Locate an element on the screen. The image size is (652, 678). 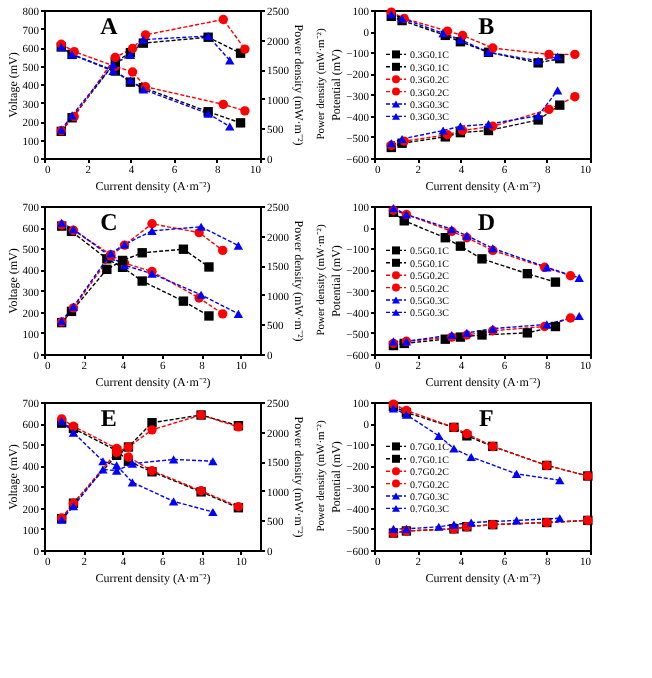
chart-title: F is located at coordinates (486, 418).